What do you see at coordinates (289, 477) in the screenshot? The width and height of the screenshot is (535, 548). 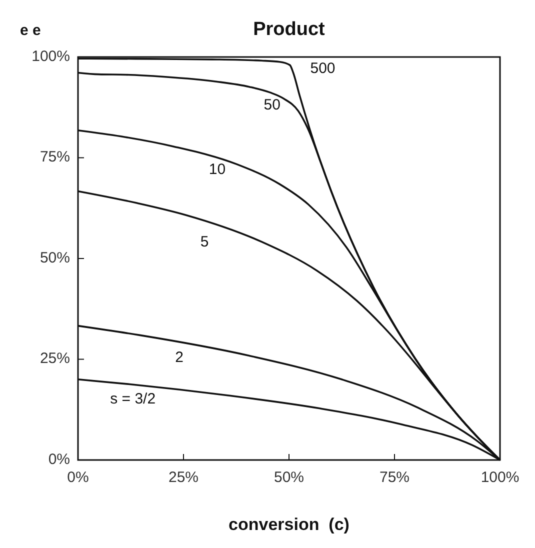 I see `x-tick-label: 50%` at bounding box center [289, 477].